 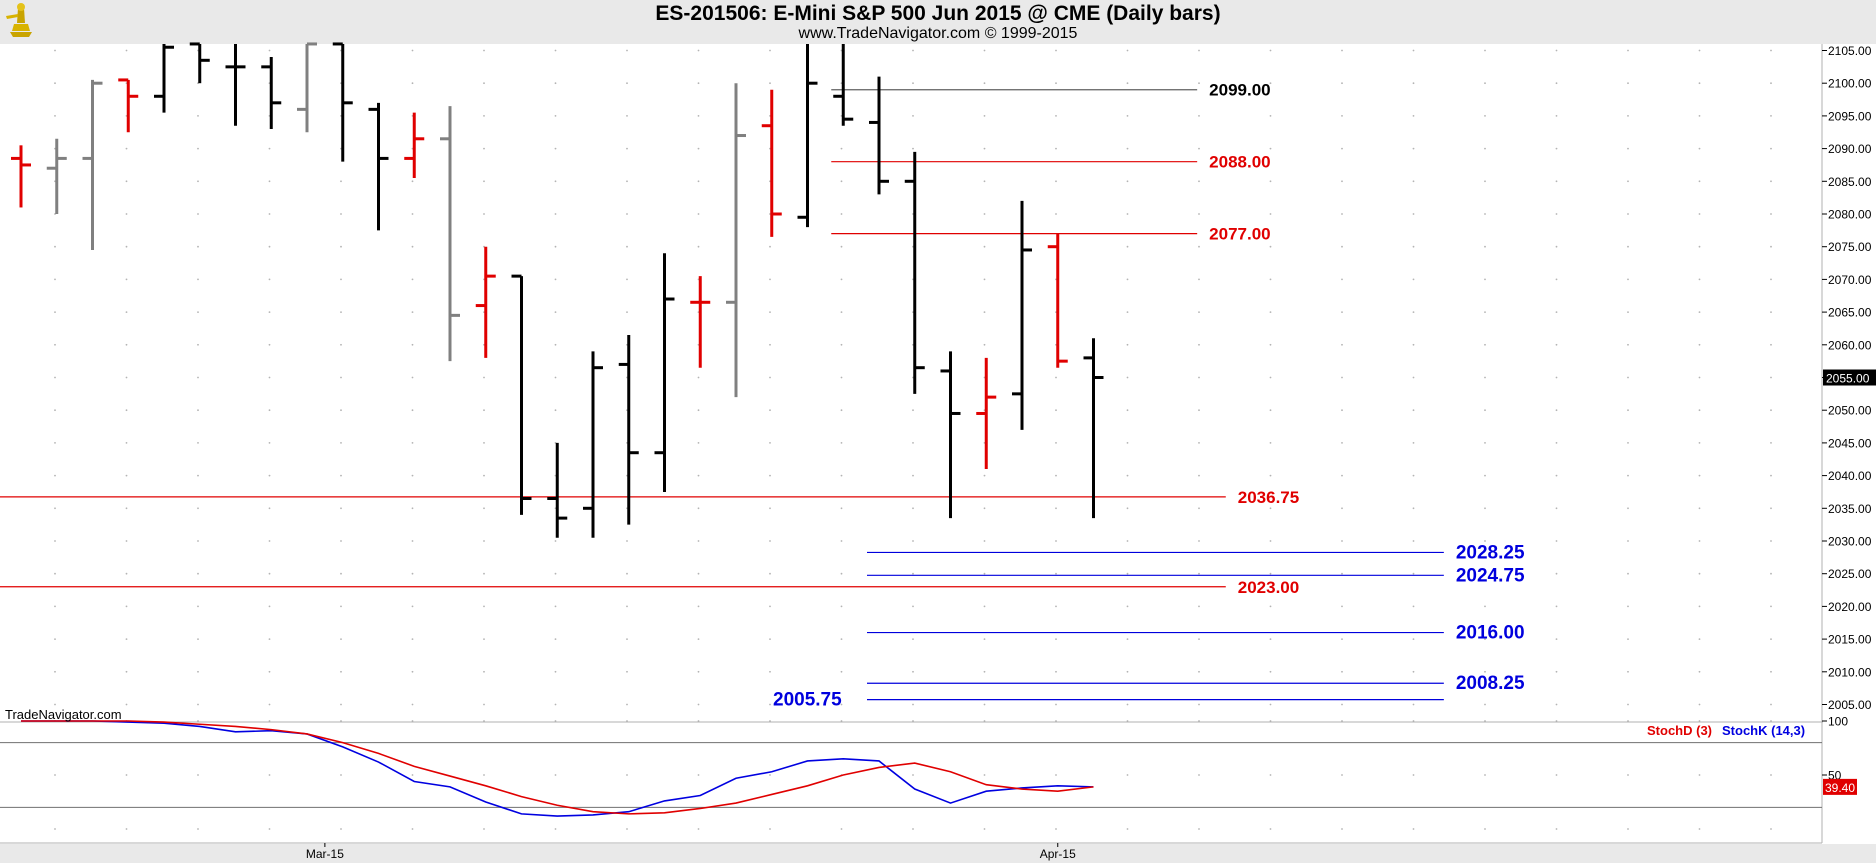 I want to click on price-axis-label: 2075.00, so click(x=1850, y=247).